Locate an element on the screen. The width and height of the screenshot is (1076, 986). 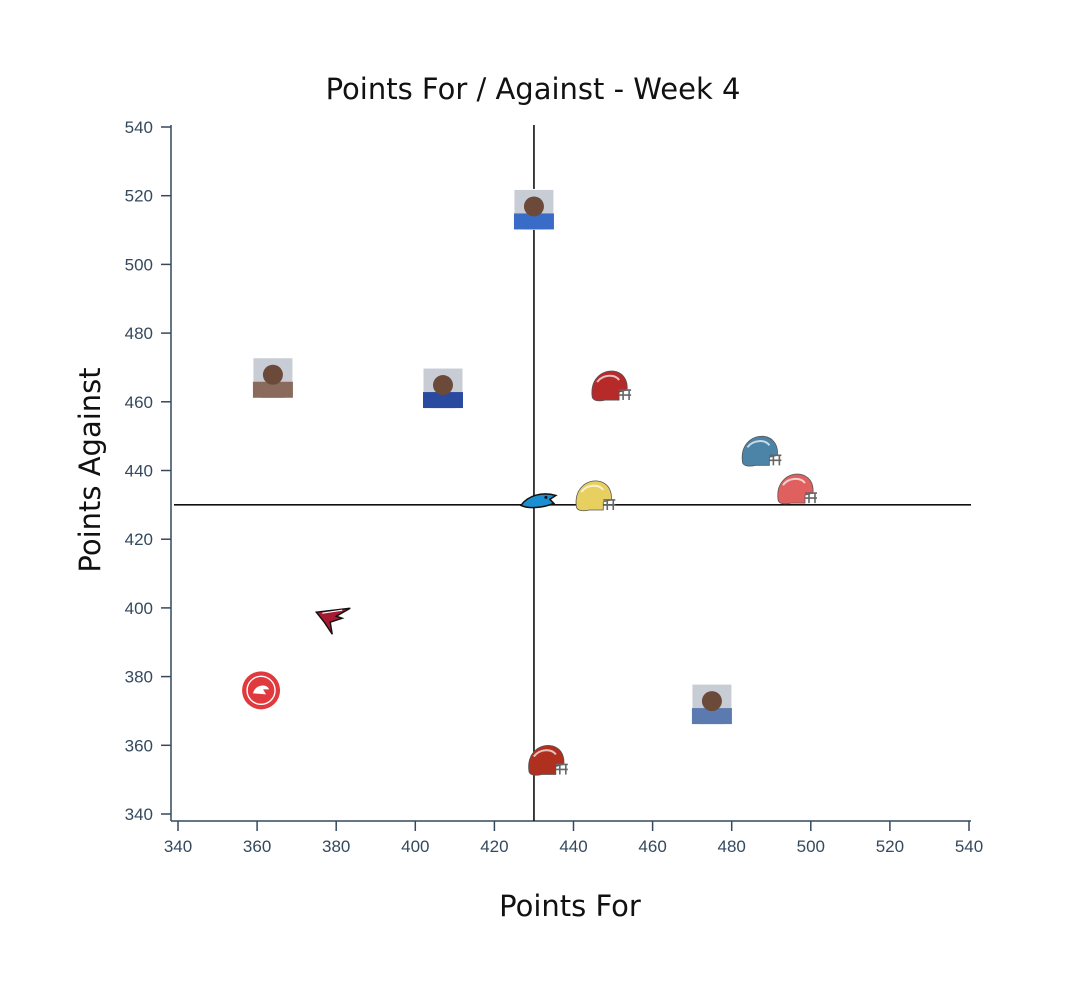
x-axis-label: Points For is located at coordinates (570, 906).